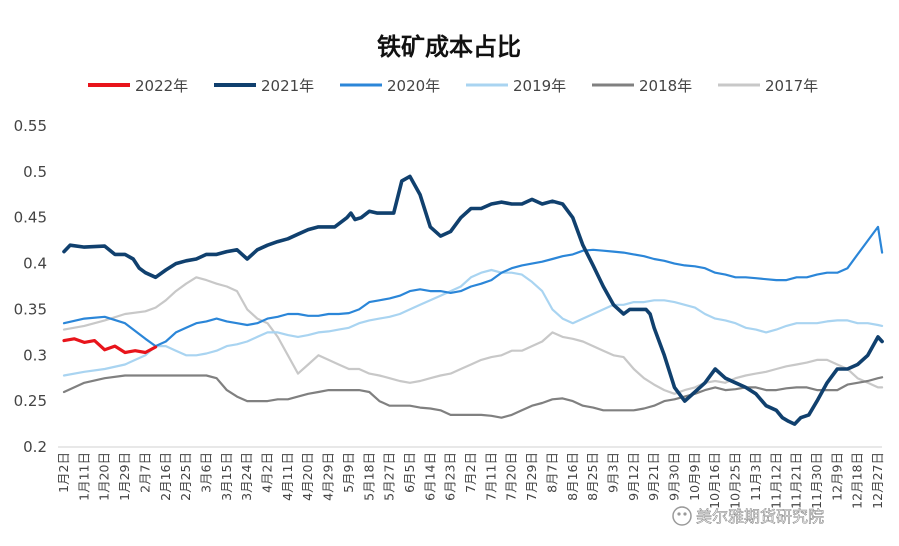  What do you see at coordinates (551, 472) in the screenshot?
I see `x-tick-label: 8月7日` at bounding box center [551, 472].